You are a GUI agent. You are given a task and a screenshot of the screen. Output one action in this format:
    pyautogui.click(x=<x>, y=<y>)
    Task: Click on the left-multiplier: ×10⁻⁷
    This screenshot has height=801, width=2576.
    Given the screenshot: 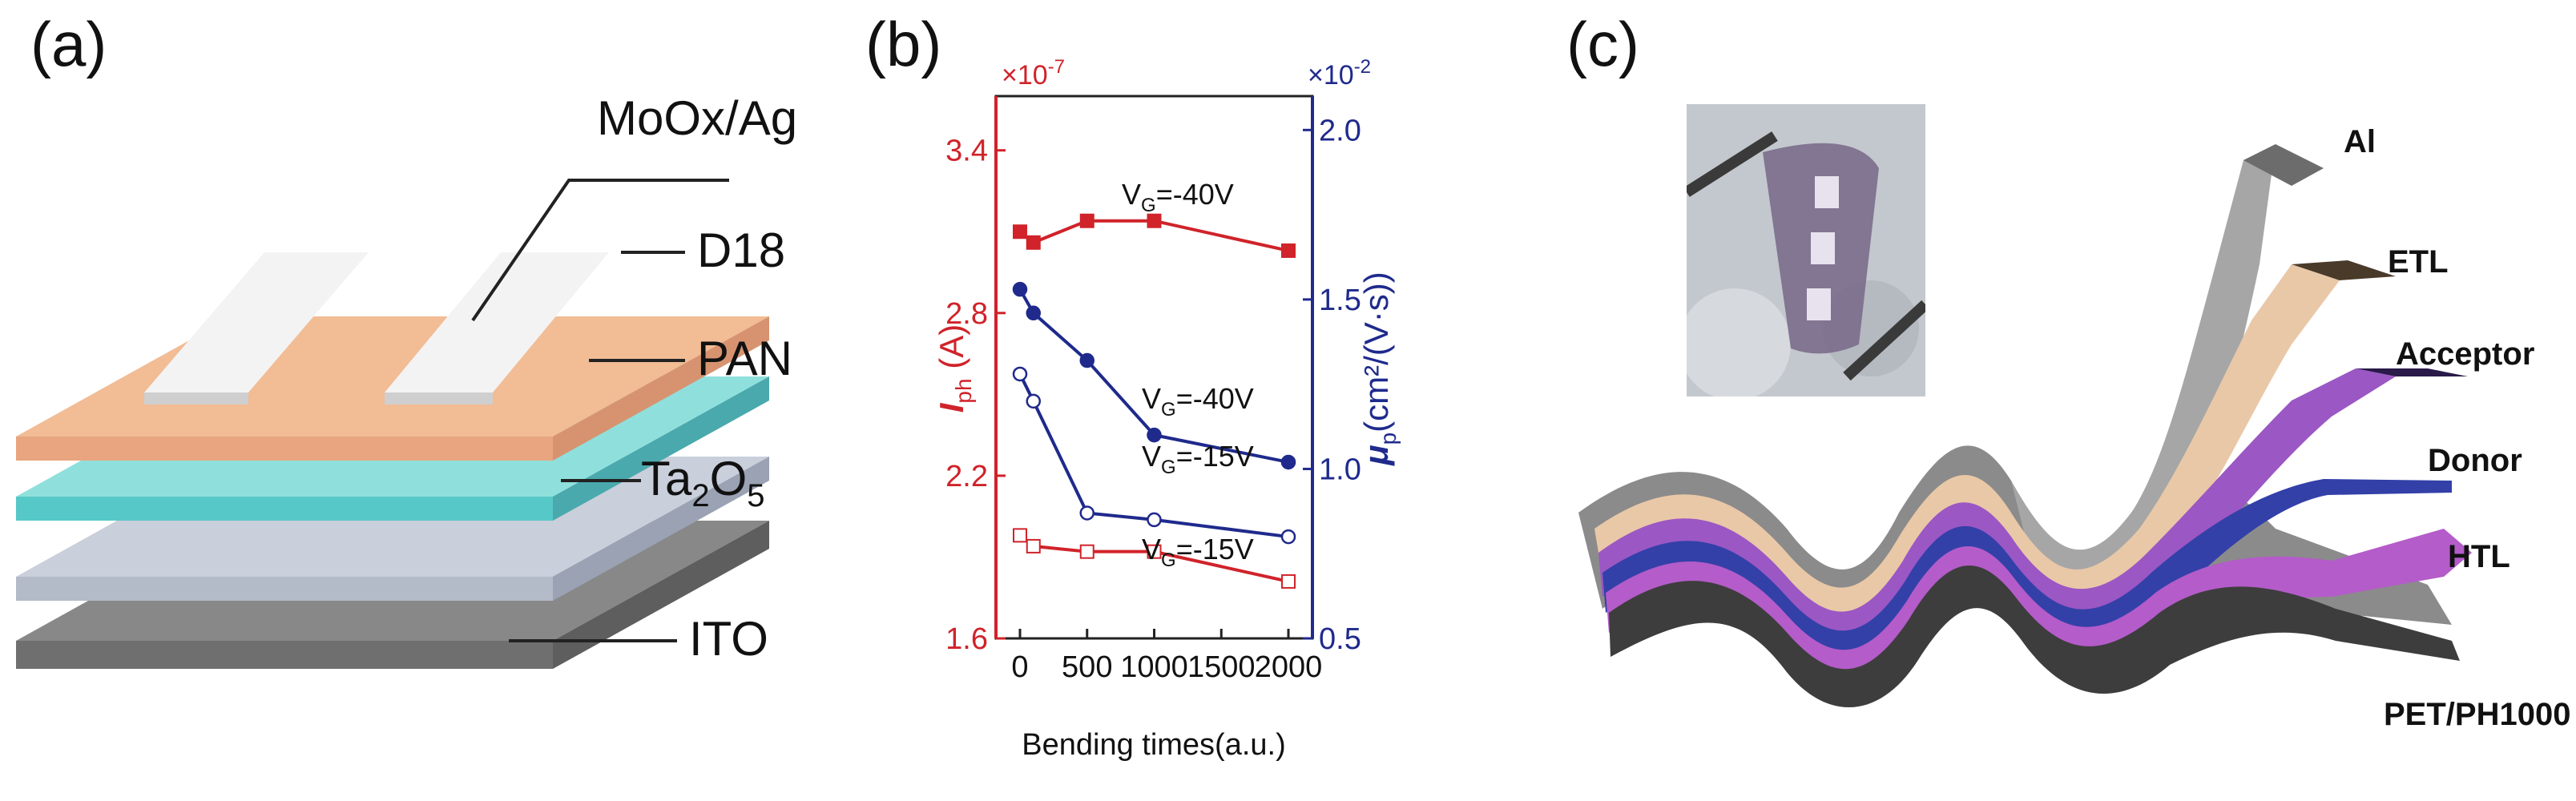 What is the action you would take?
    pyautogui.click(x=1033, y=73)
    